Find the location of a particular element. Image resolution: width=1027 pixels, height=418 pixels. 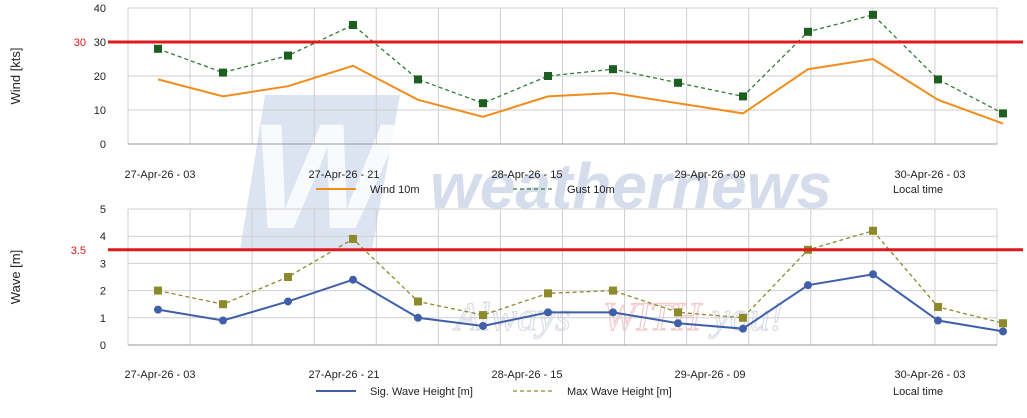

y-tick-label: 30 is located at coordinates (100, 43).